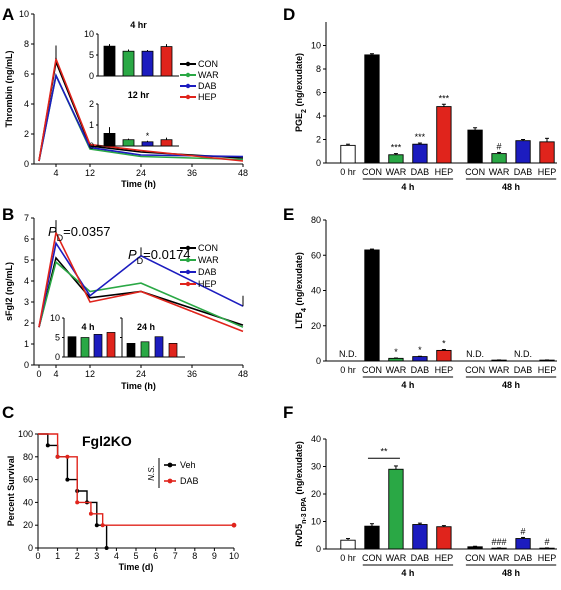  Describe the element at coordinates (145, 349) in the screenshot. I see `b-inset-24h-bar-war` at that location.